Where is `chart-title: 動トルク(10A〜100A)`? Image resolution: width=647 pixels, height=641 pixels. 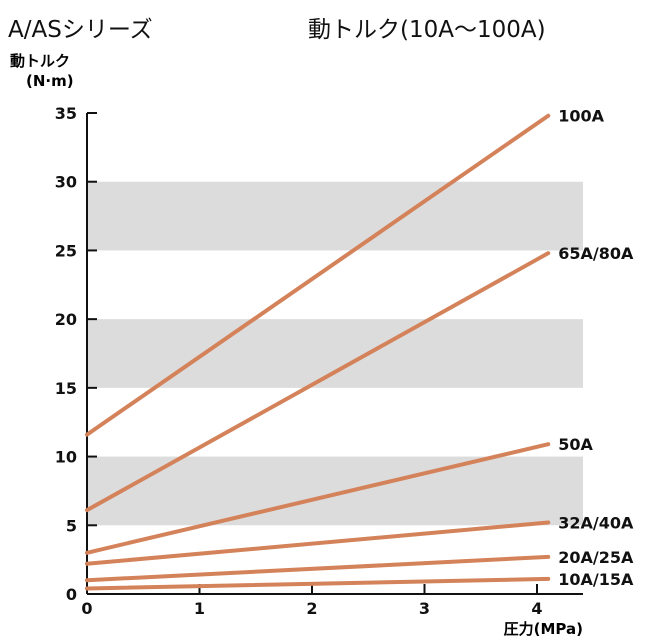
chart-title: 動トルク(10A〜100A) is located at coordinates (427, 30).